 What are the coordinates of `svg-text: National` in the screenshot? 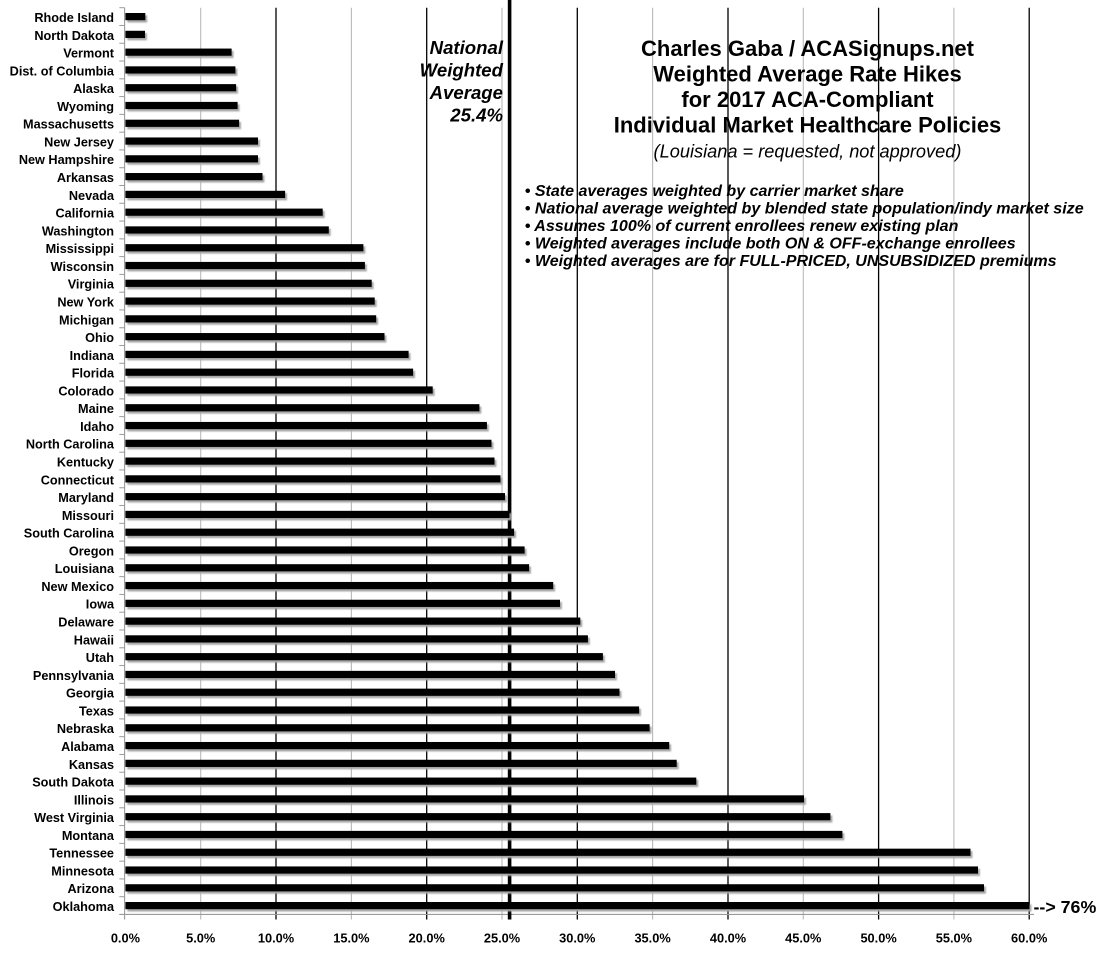 It's located at (467, 47).